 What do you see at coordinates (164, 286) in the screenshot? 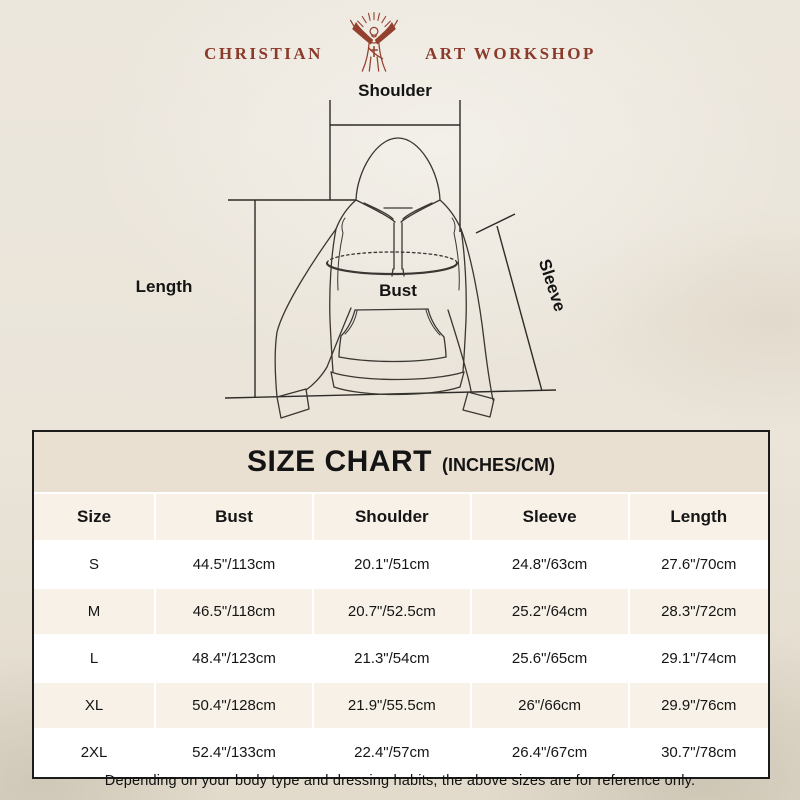
I see `length-label: Length` at bounding box center [164, 286].